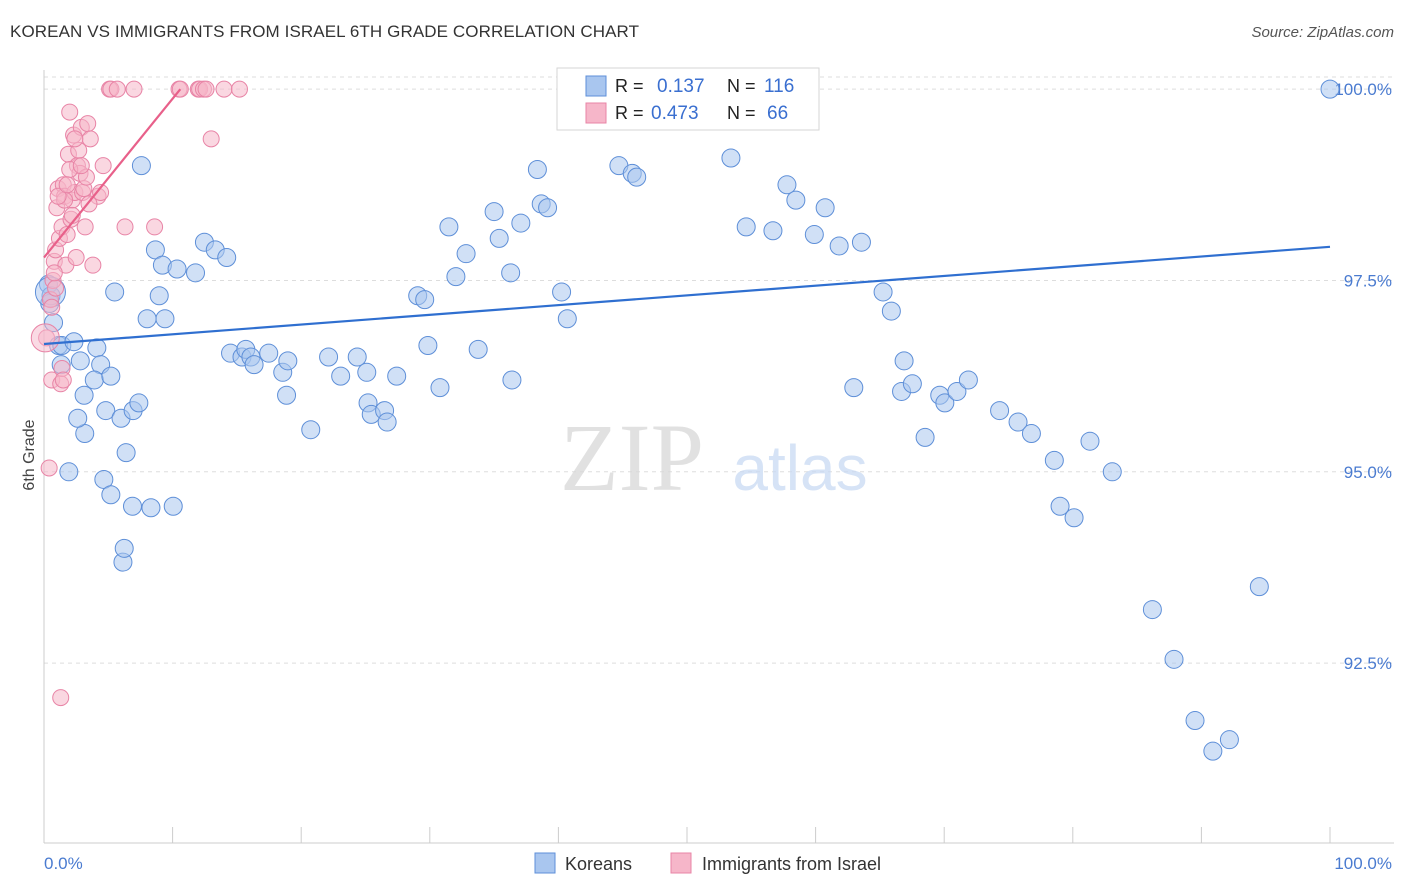  I want to click on data-point-cluster, so click(45, 338).